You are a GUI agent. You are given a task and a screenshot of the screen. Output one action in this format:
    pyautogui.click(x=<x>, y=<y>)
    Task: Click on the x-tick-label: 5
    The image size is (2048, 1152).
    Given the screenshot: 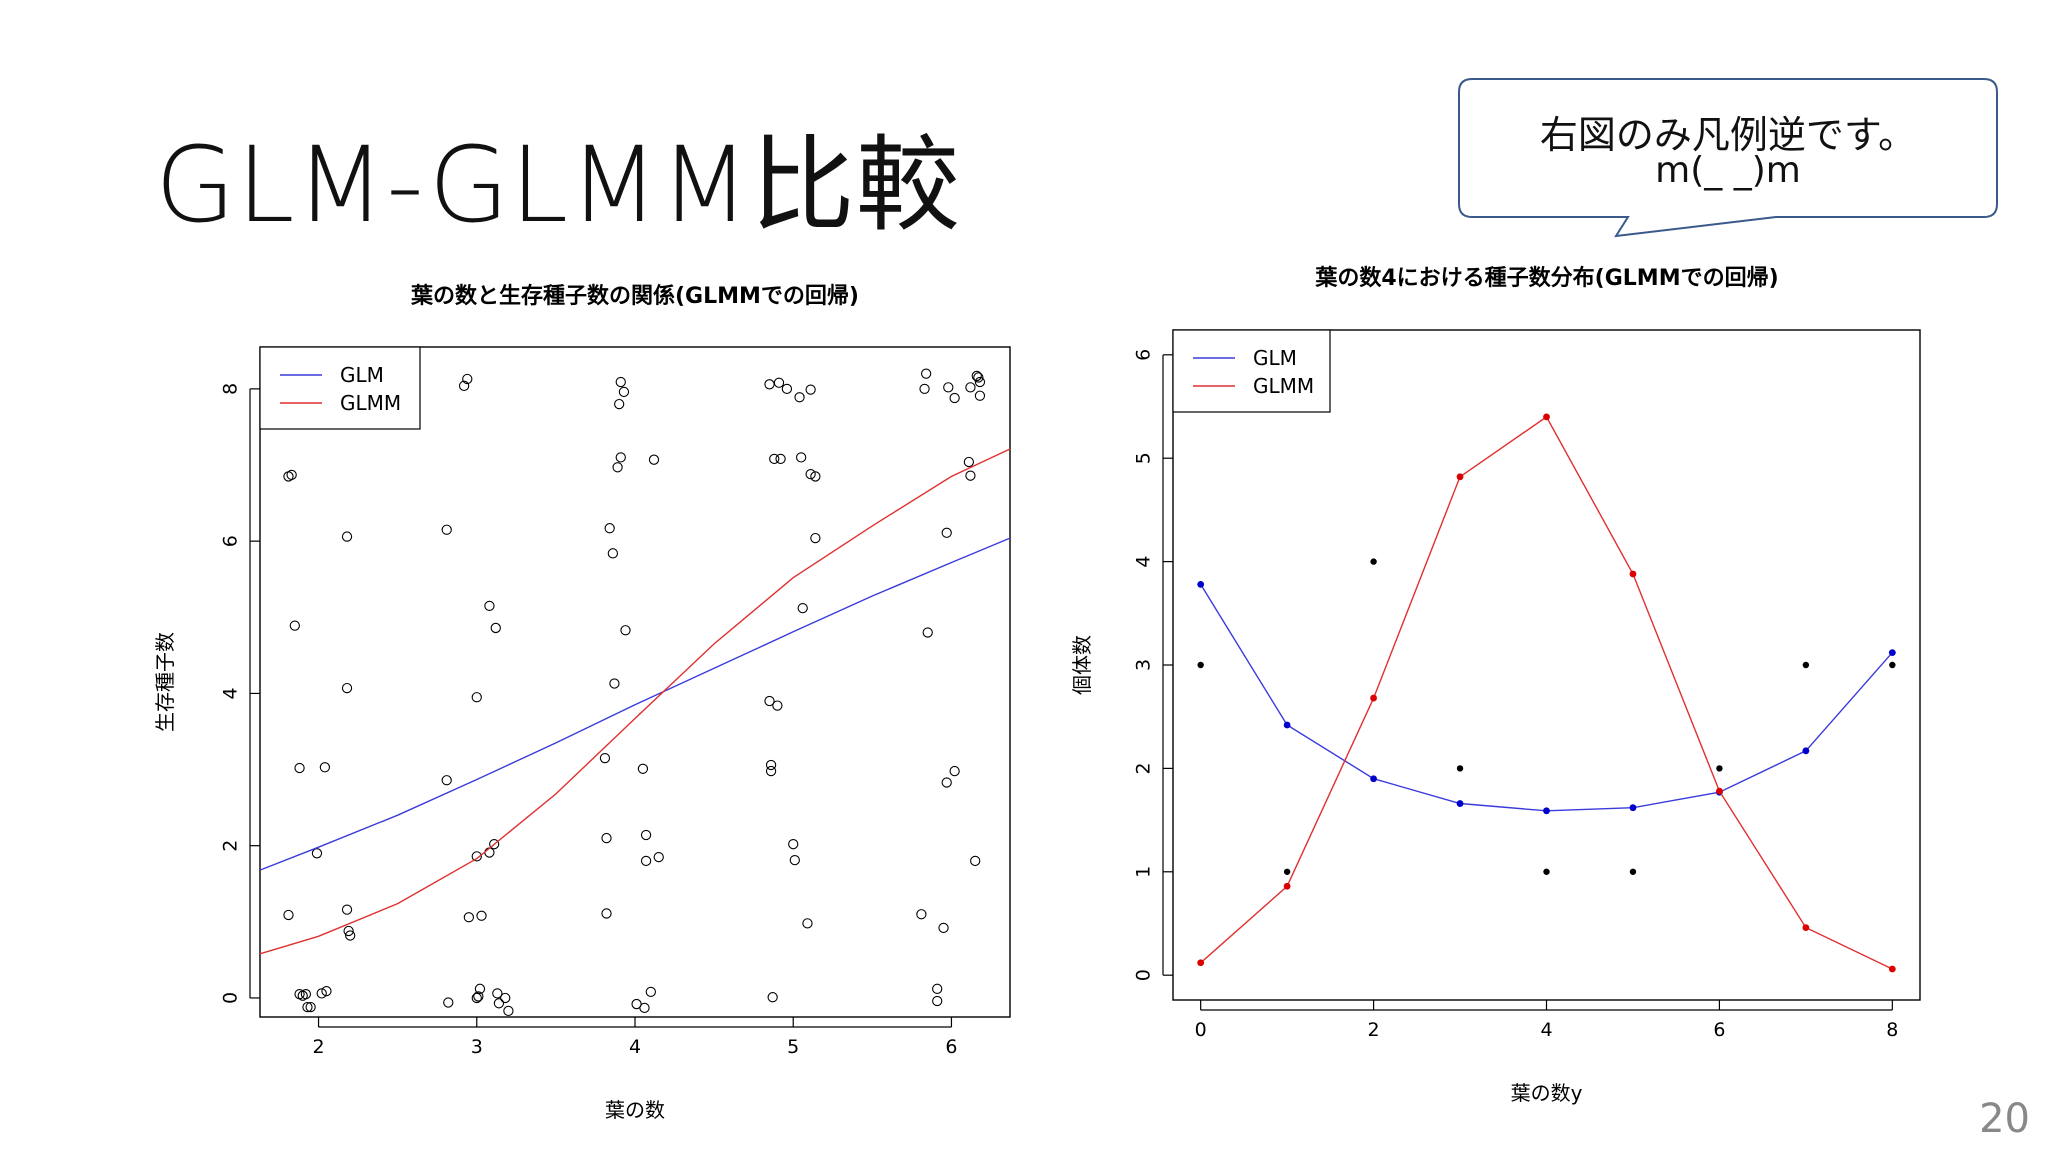 What is the action you would take?
    pyautogui.click(x=793, y=1047)
    